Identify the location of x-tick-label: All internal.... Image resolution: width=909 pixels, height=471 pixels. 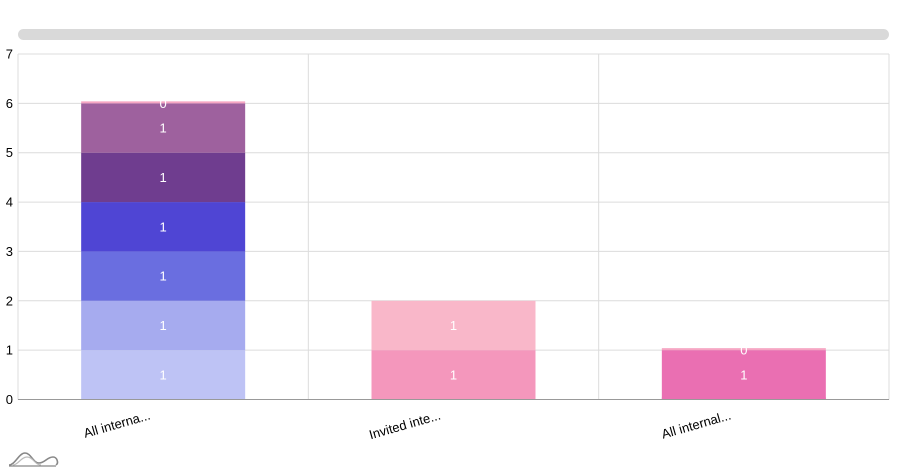
(696, 424).